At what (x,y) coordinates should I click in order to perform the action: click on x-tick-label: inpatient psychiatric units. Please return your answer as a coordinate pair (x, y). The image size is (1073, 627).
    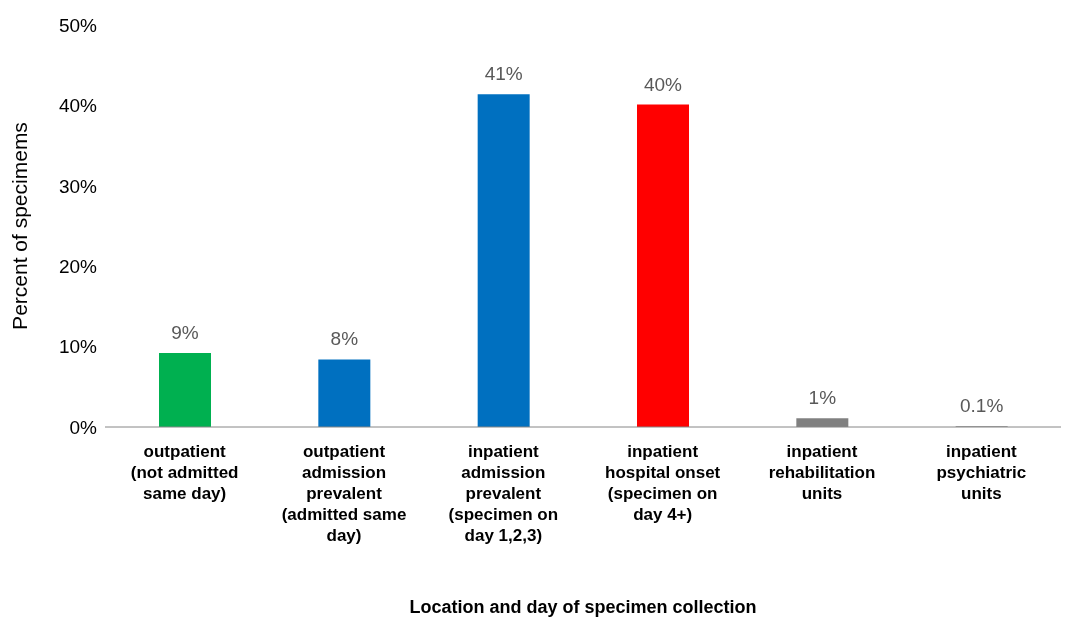
    Looking at the image, I should click on (981, 472).